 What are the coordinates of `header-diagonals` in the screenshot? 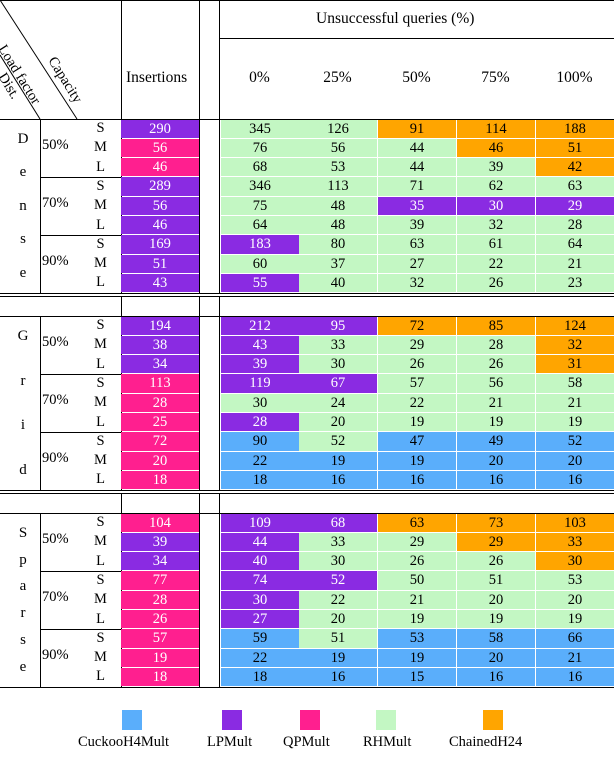 It's located at (39, 60).